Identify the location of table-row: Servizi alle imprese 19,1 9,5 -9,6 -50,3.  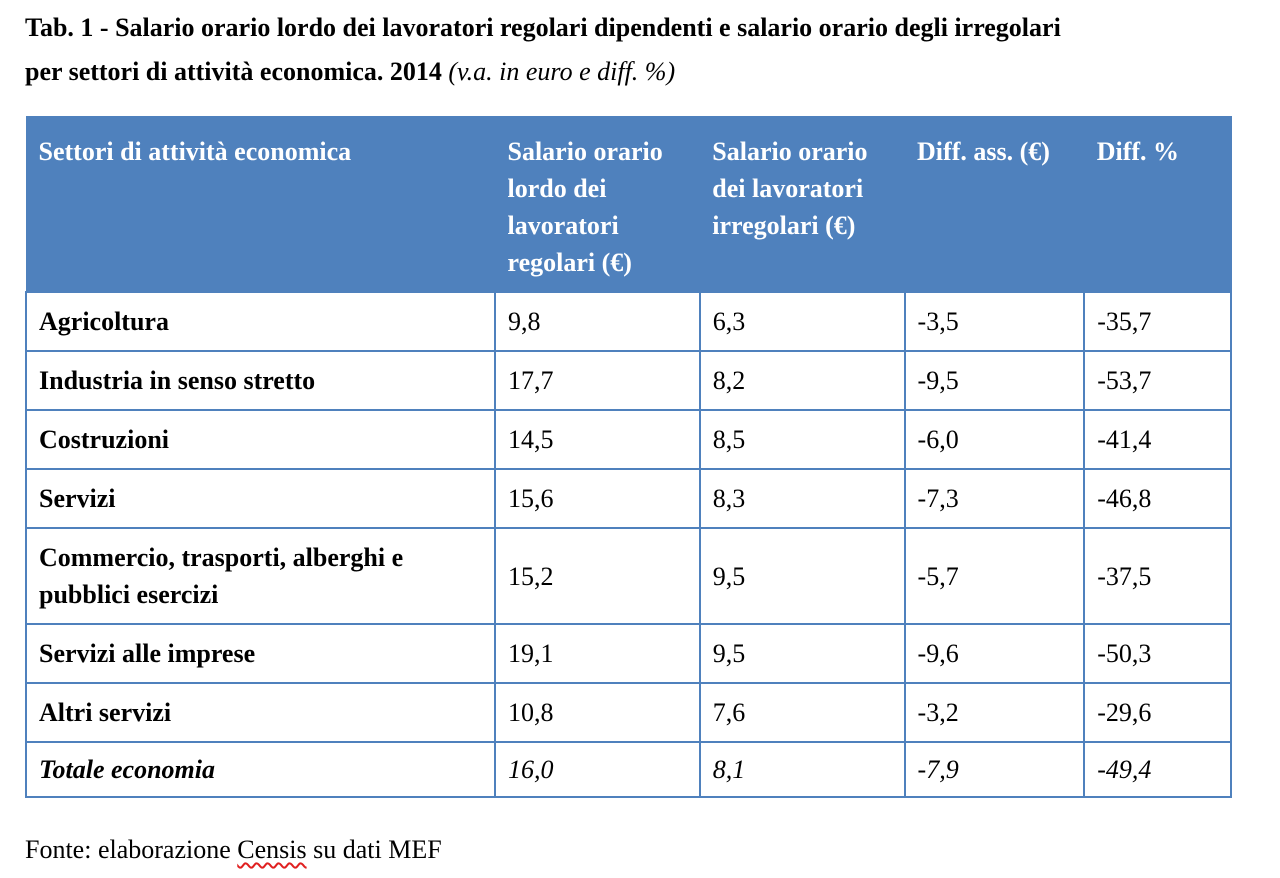
(628, 653).